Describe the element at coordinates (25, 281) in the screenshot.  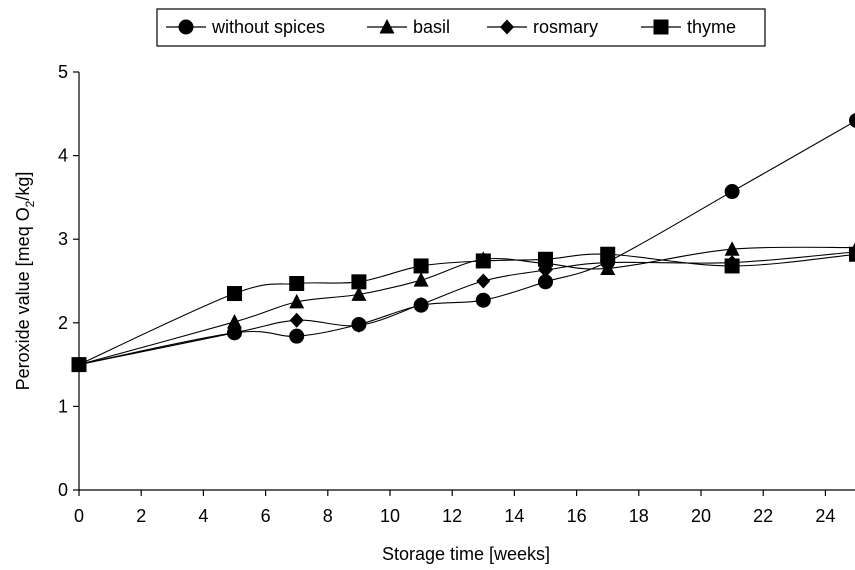
I see `y-axis-title: Peroxide value [meq O2/kg]` at that location.